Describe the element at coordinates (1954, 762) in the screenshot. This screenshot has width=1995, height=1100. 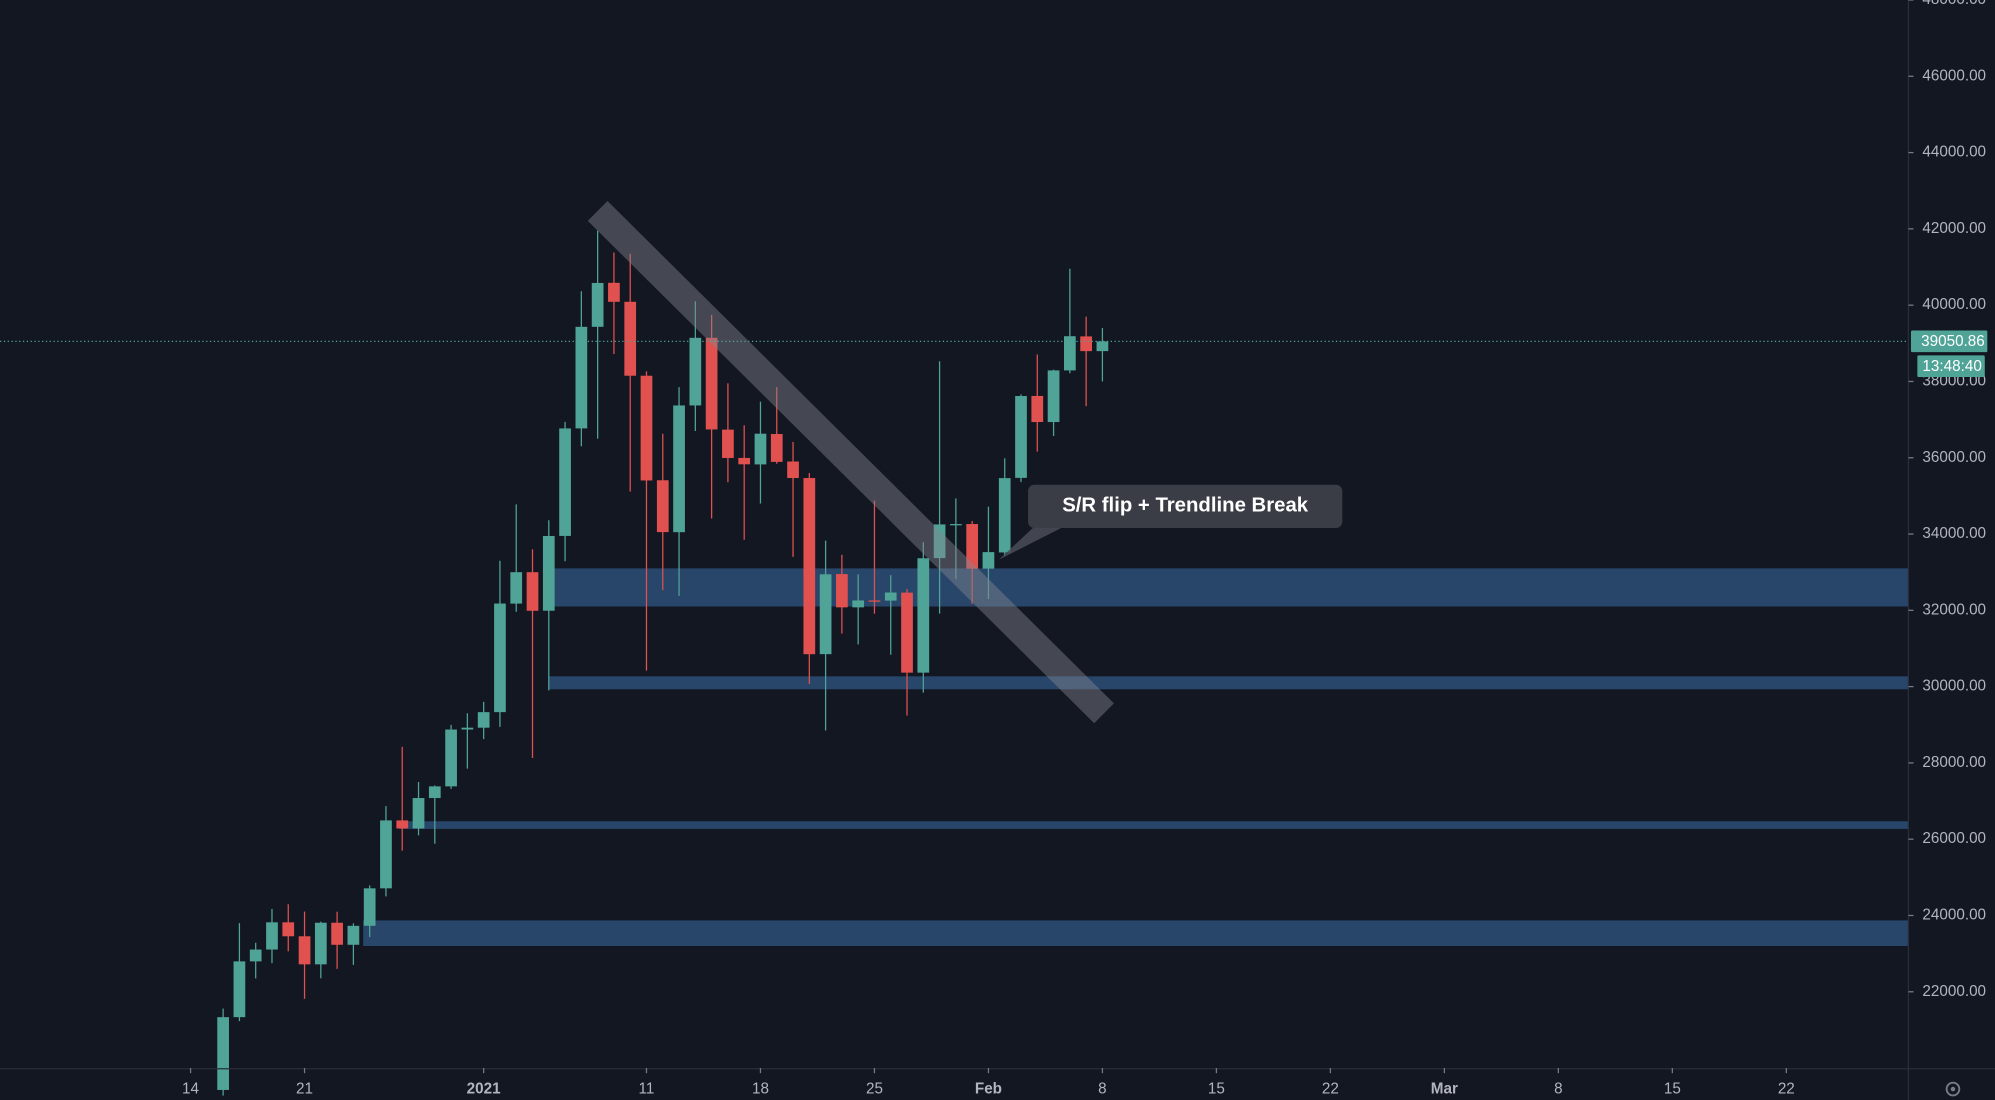
I see `y-tick-label: 28000.00` at that location.